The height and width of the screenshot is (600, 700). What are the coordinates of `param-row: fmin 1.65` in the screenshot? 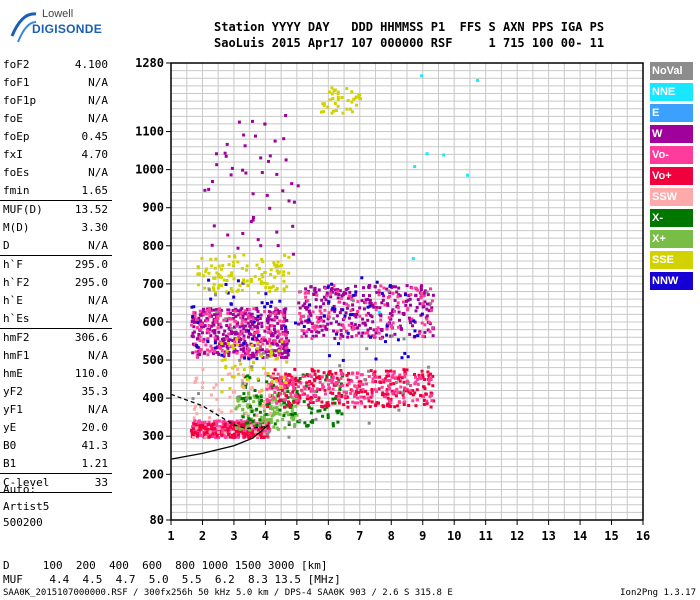 It's located at (56, 191).